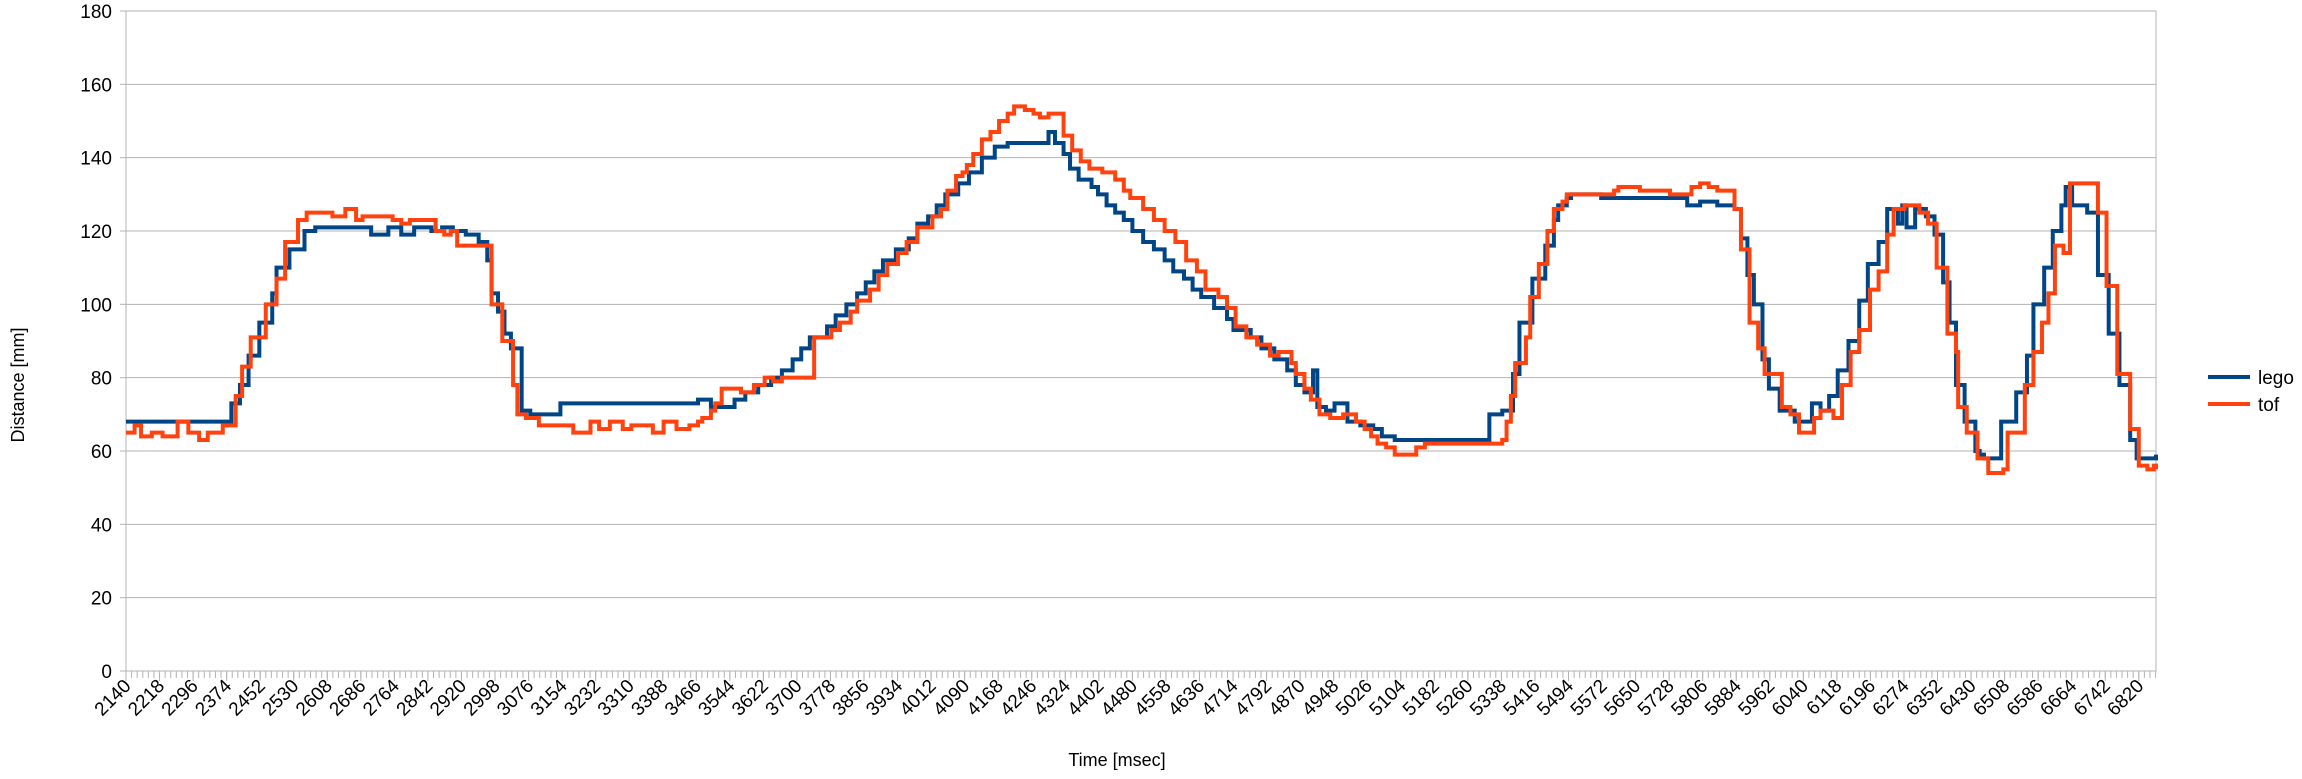 The height and width of the screenshot is (779, 2302). I want to click on x-tick-label: 5416, so click(1522, 698).